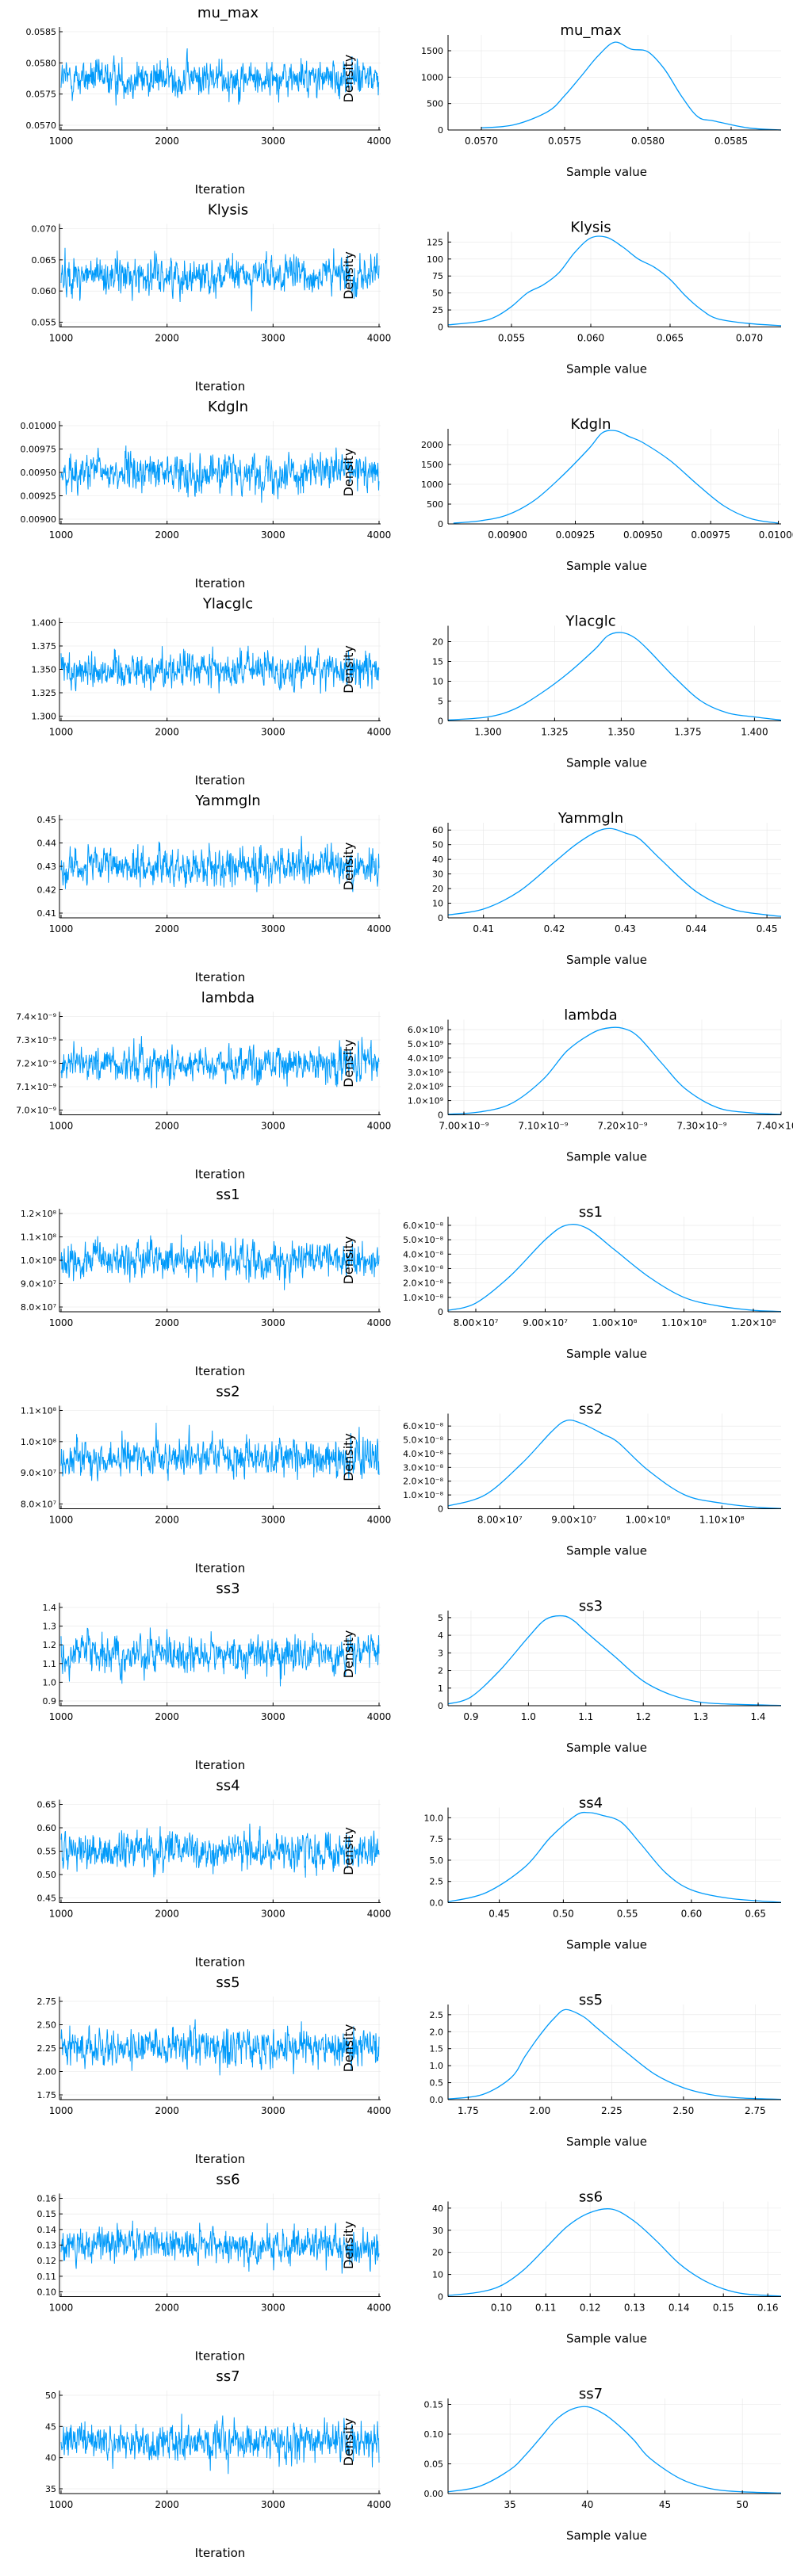 The width and height of the screenshot is (793, 2576). What do you see at coordinates (47, 2002) in the screenshot?
I see `trace-y-tick-label: 2.75` at bounding box center [47, 2002].